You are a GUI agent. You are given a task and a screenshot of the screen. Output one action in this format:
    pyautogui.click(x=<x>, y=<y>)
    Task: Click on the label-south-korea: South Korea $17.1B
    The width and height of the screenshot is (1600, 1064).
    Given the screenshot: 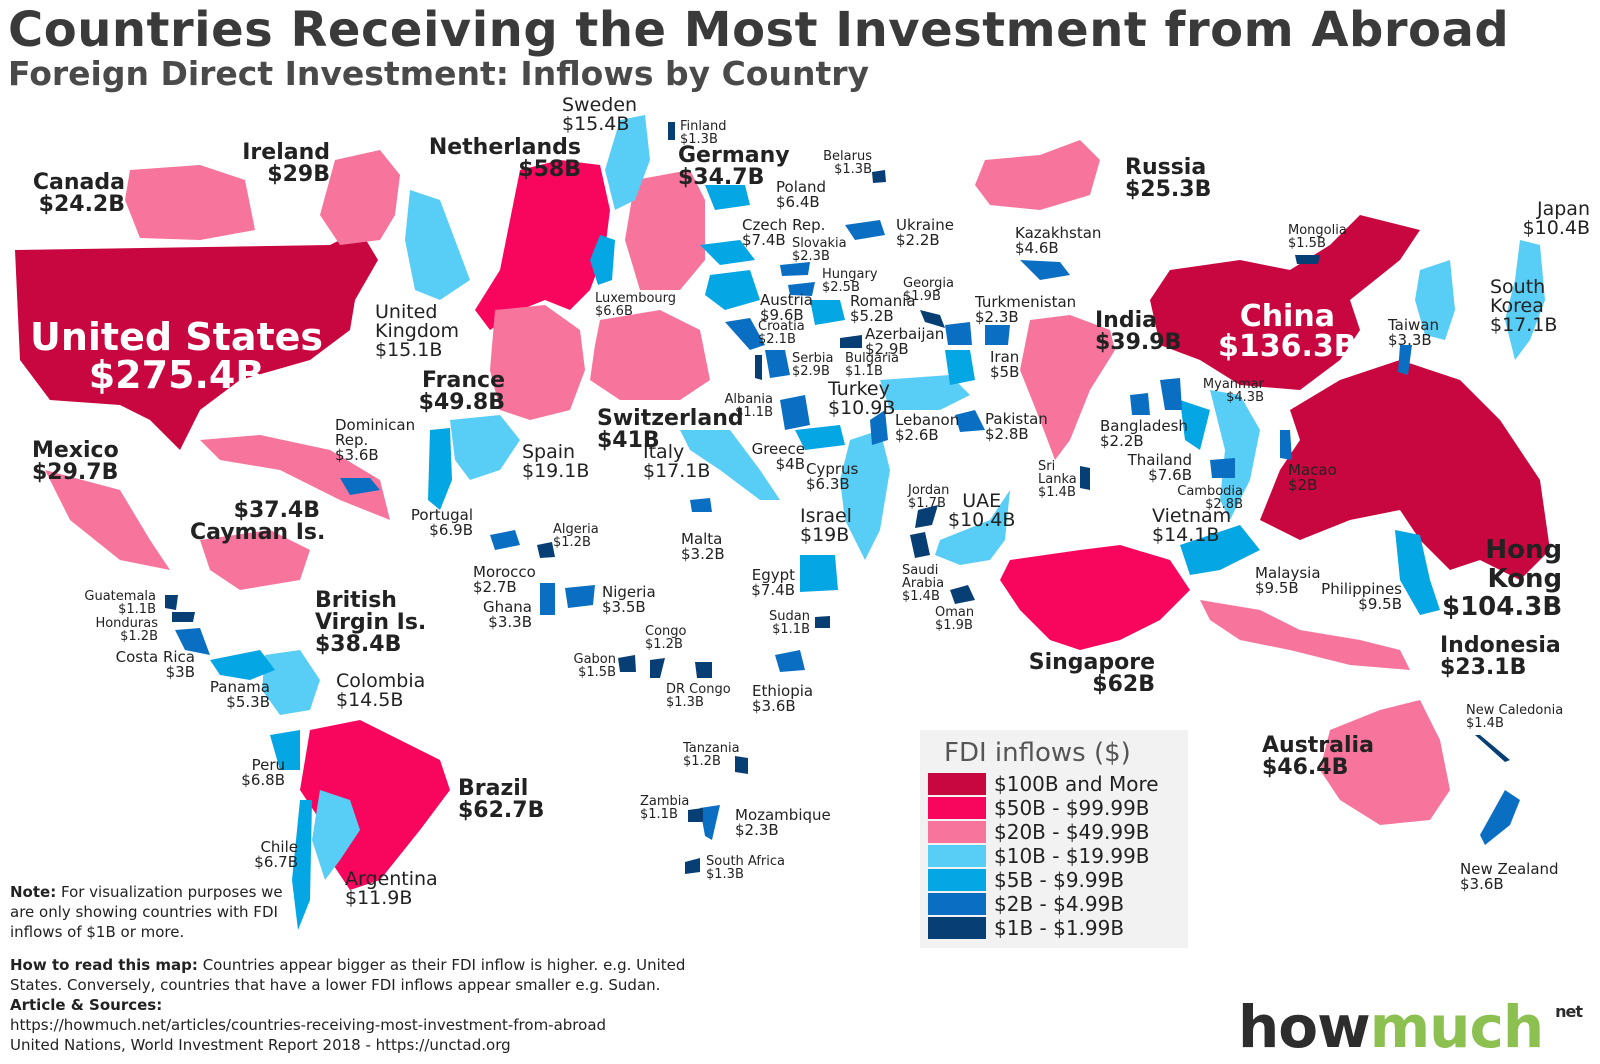 What is the action you would take?
    pyautogui.click(x=1524, y=306)
    